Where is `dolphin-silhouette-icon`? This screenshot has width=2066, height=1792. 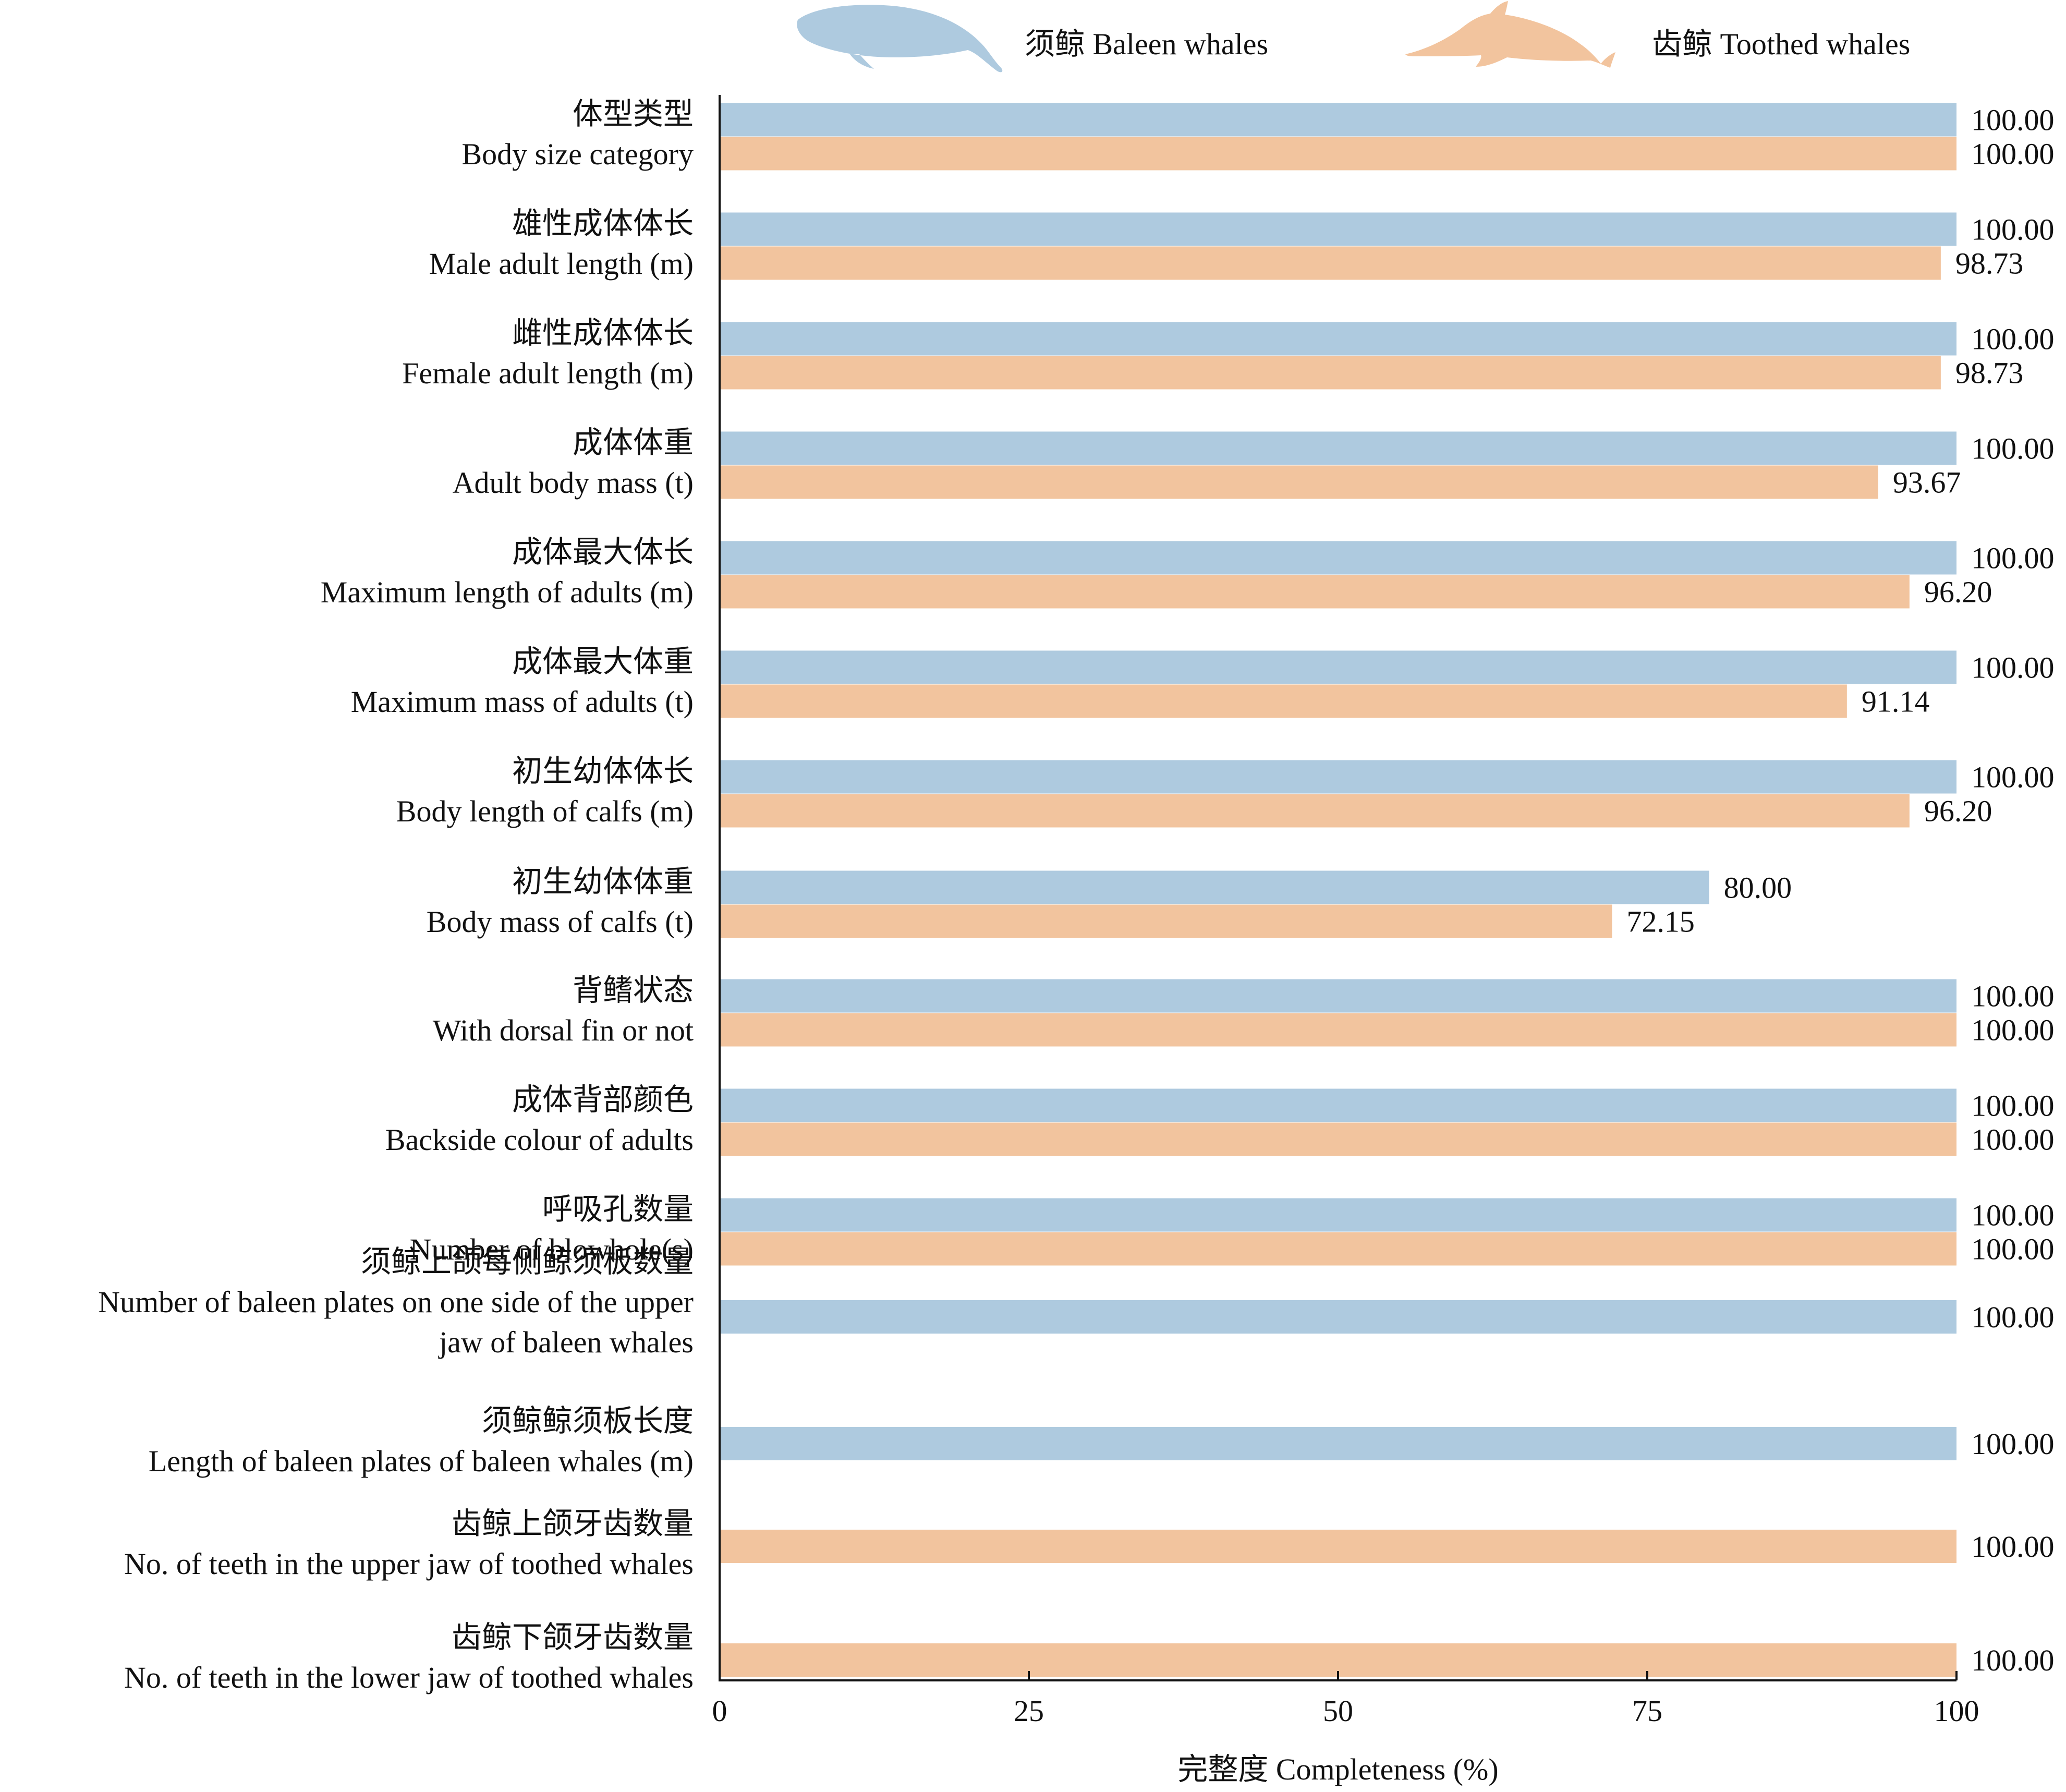
dolphin-silhouette-icon is located at coordinates (1510, 34).